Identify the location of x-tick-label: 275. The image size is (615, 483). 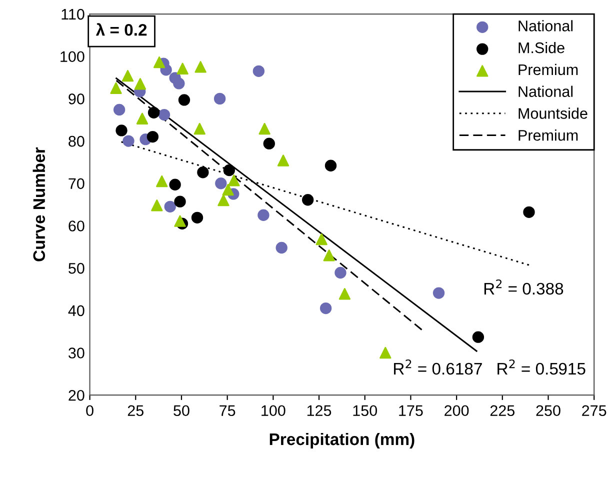
(594, 410).